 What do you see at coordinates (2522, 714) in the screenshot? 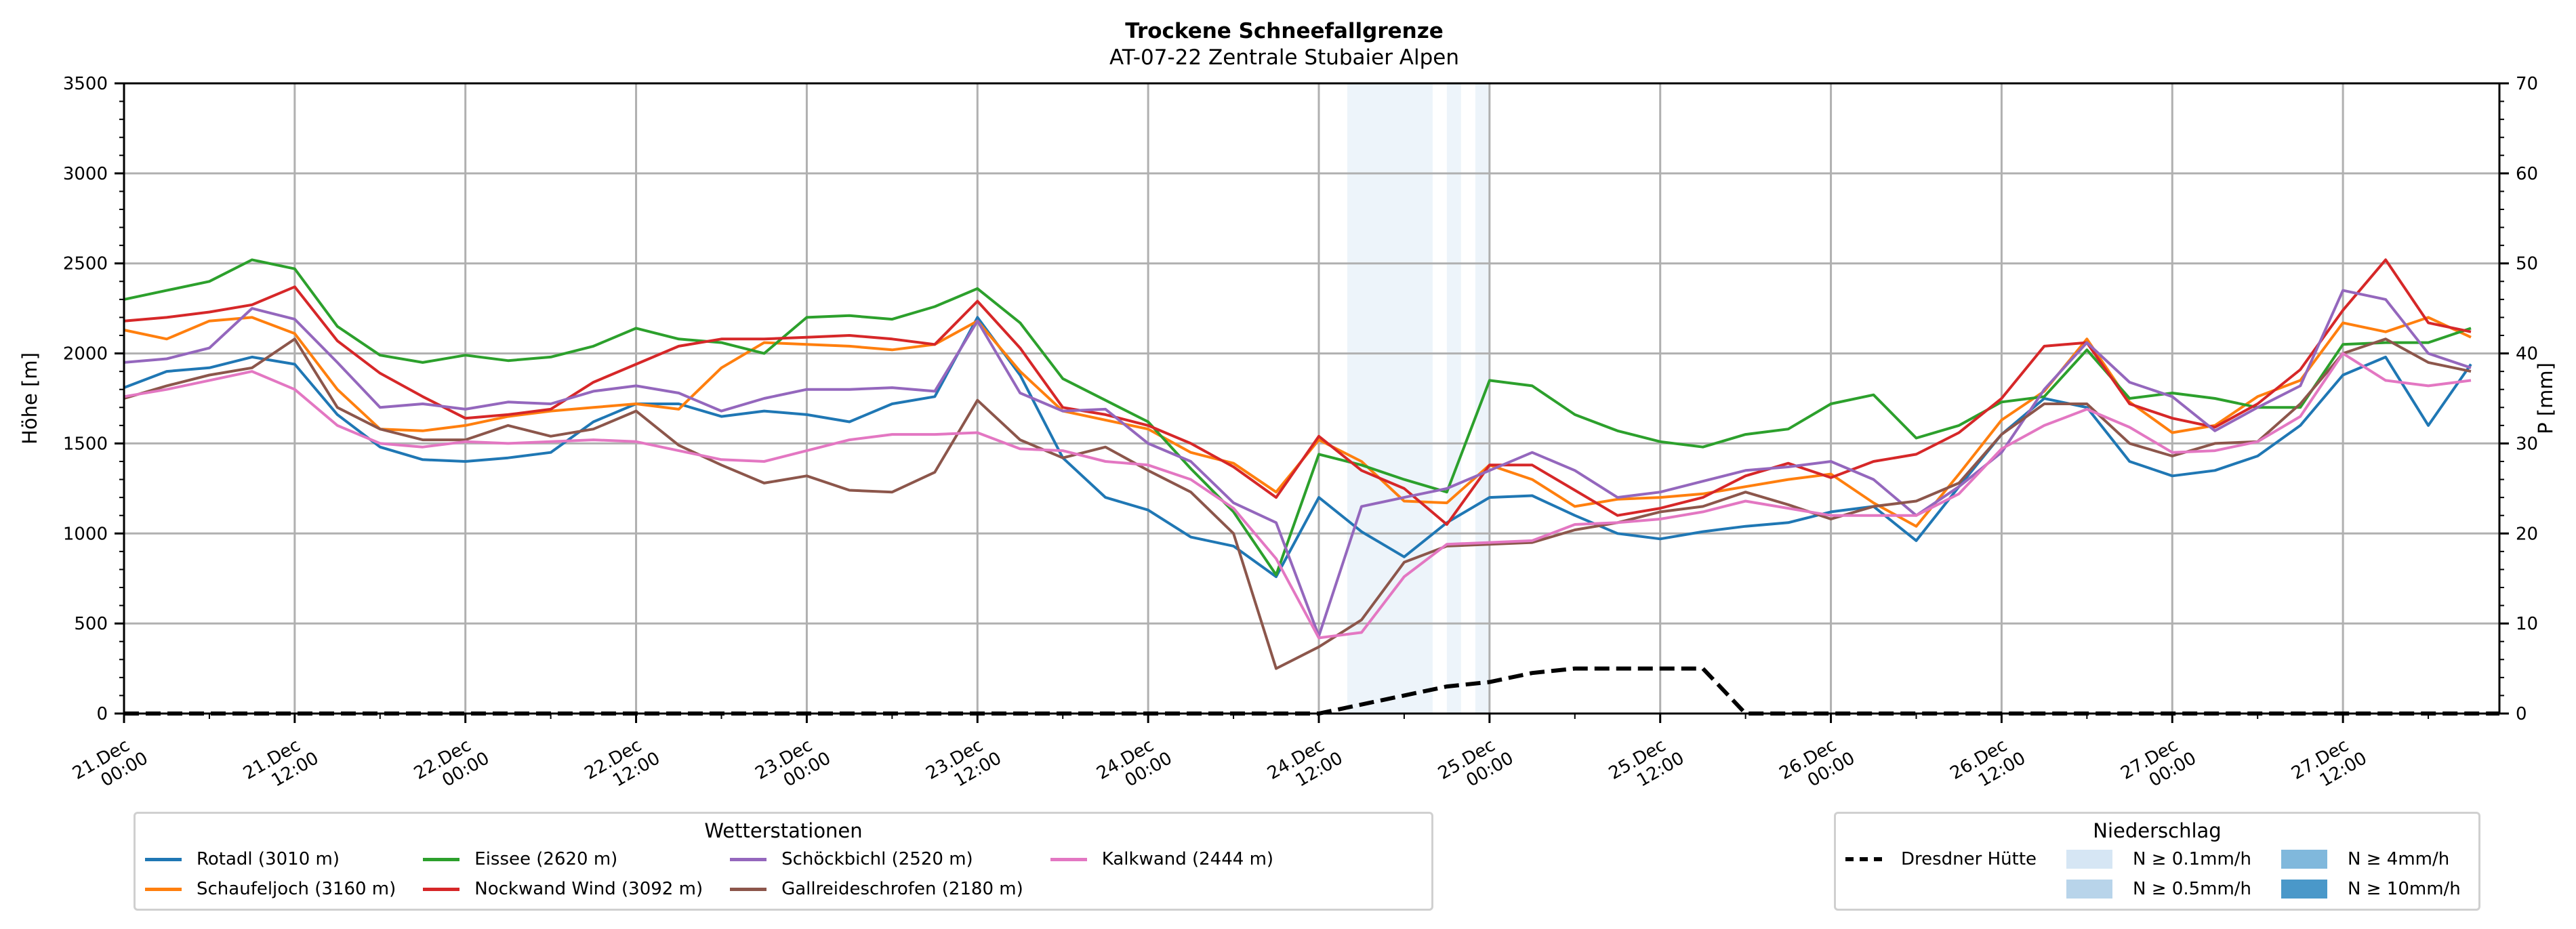
I see `y2-tick-label: 0` at bounding box center [2522, 714].